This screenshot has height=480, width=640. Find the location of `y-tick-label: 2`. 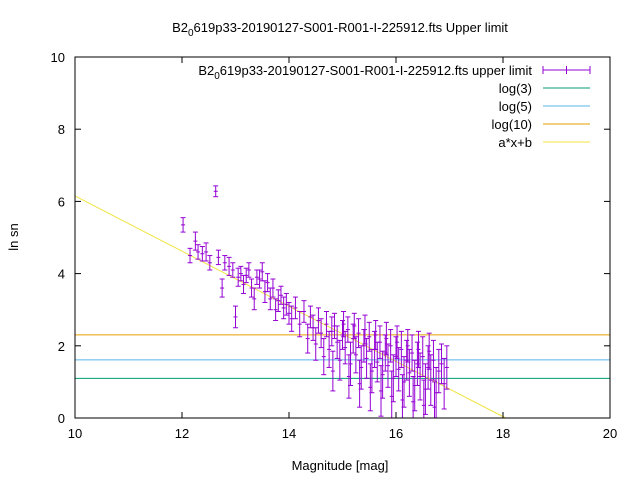

y-tick-label: 2 is located at coordinates (61, 346).